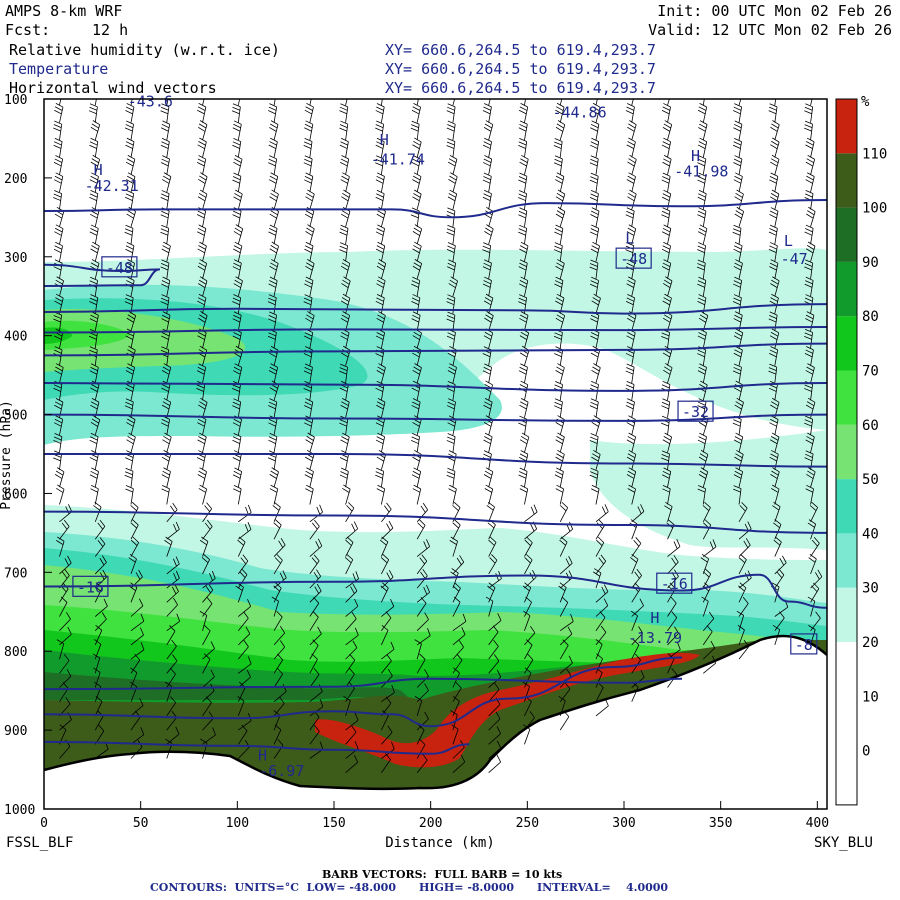 Image resolution: width=900 pixels, height=900 pixels. I want to click on x-tick-label: 300, so click(623, 823).